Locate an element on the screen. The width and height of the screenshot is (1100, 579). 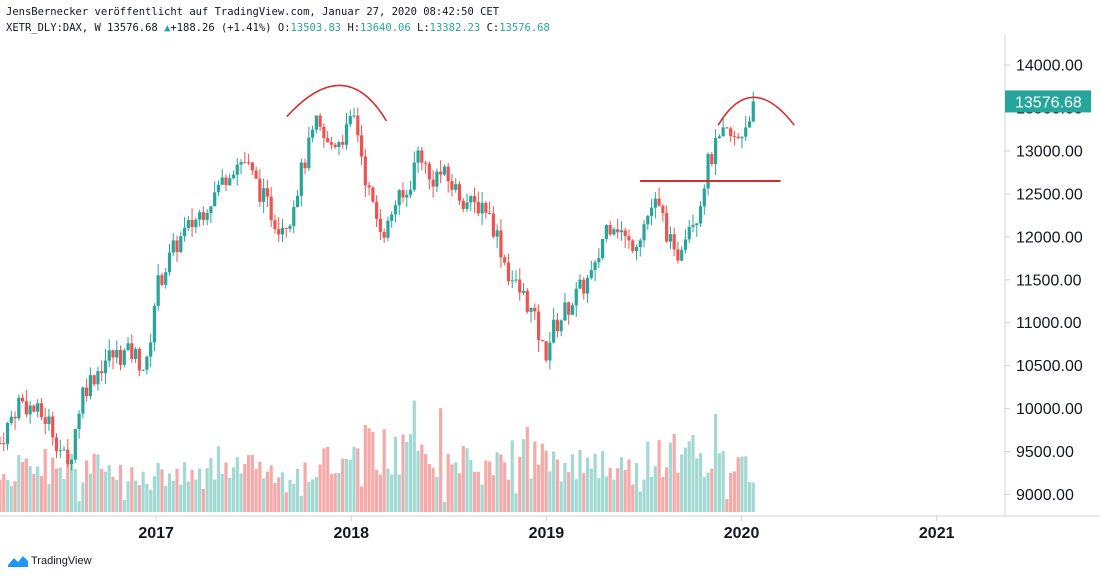
price-tick-label: 14000.00 is located at coordinates (1049, 66).